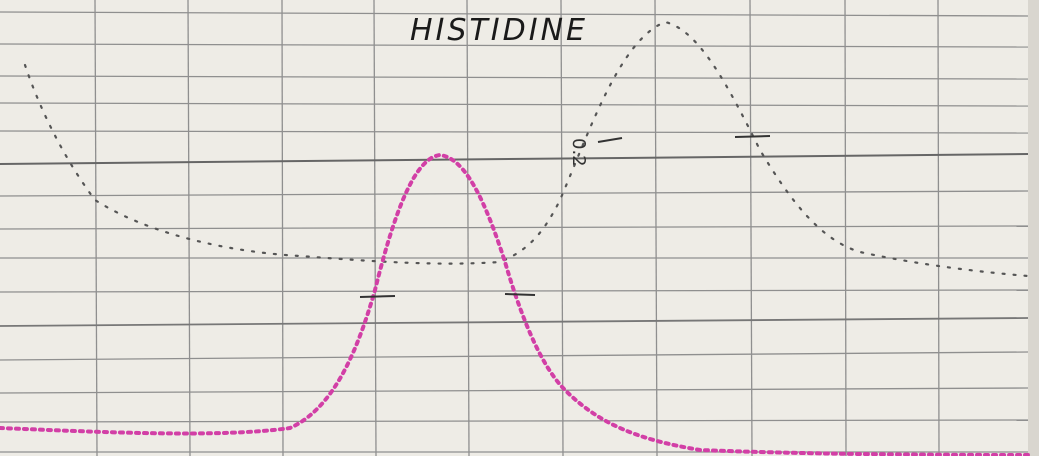 This screenshot has width=1039, height=456. Describe the element at coordinates (1033, 228) in the screenshot. I see `paper-edge` at that location.